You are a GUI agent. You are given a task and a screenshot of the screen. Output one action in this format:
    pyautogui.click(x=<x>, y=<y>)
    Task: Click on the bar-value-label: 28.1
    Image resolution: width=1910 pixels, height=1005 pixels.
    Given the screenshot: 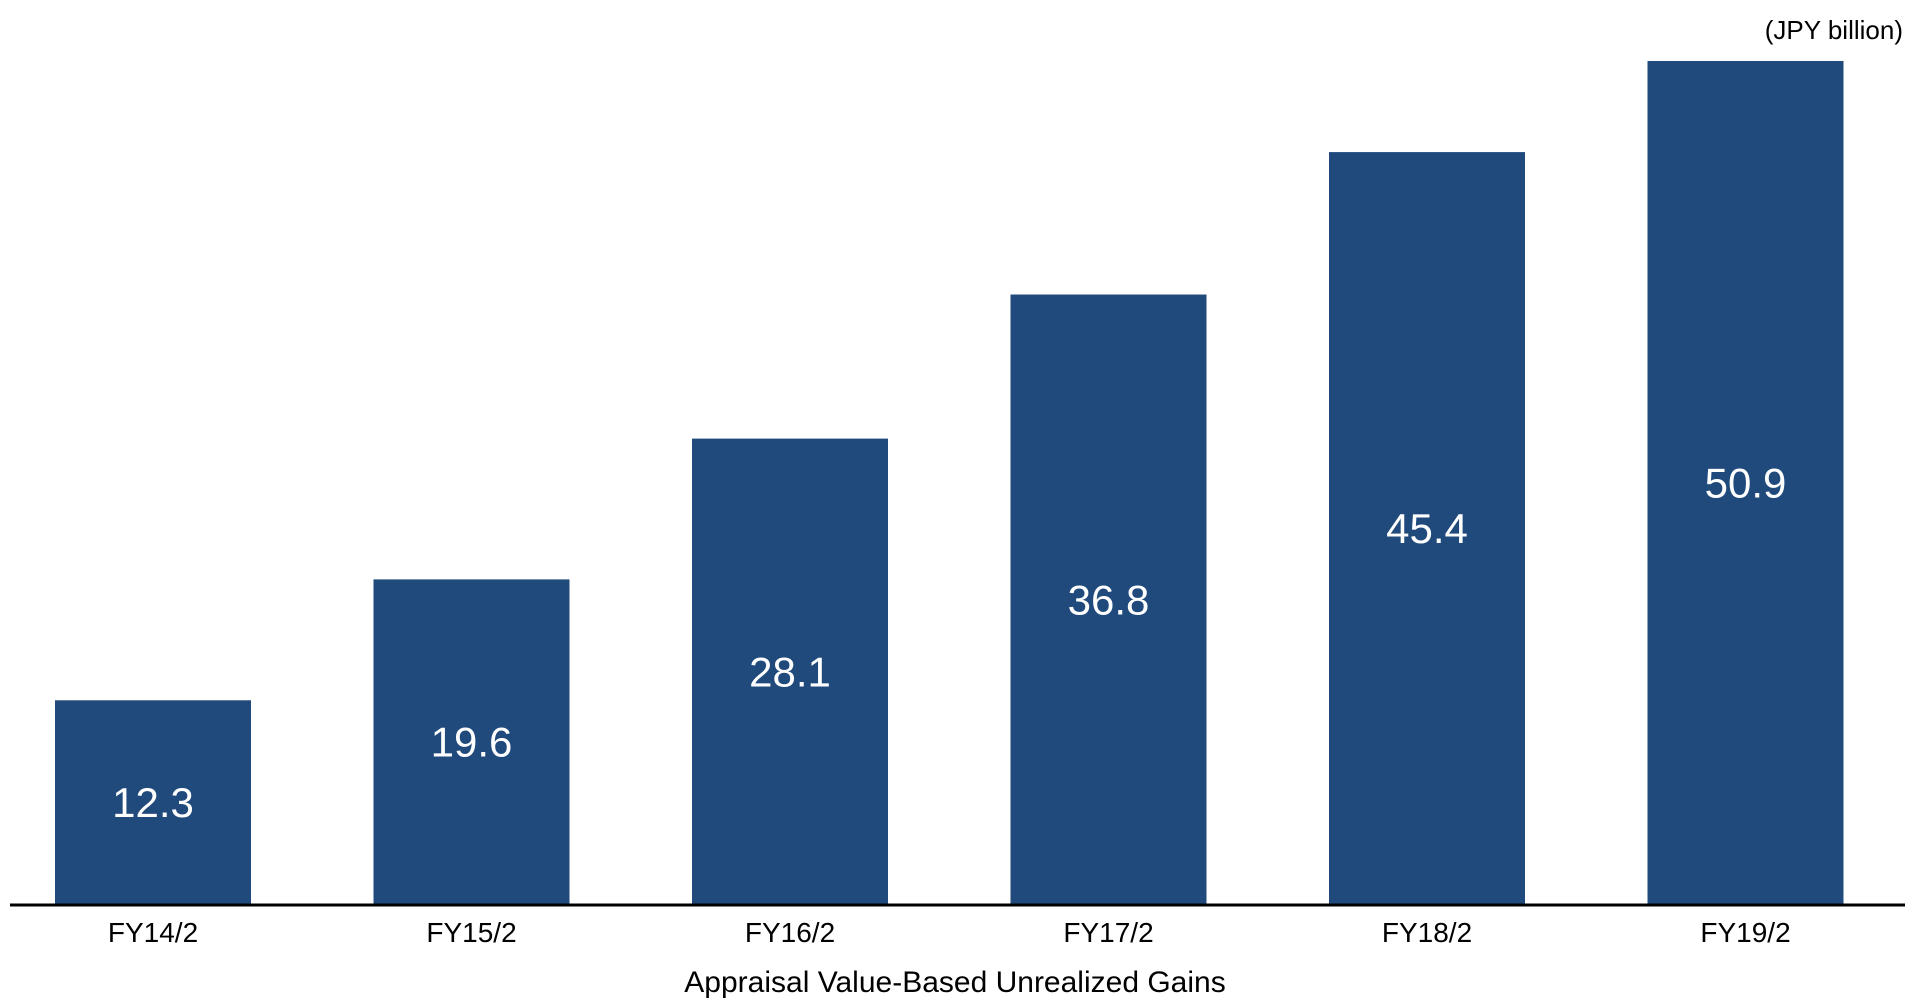 What is the action you would take?
    pyautogui.click(x=790, y=671)
    